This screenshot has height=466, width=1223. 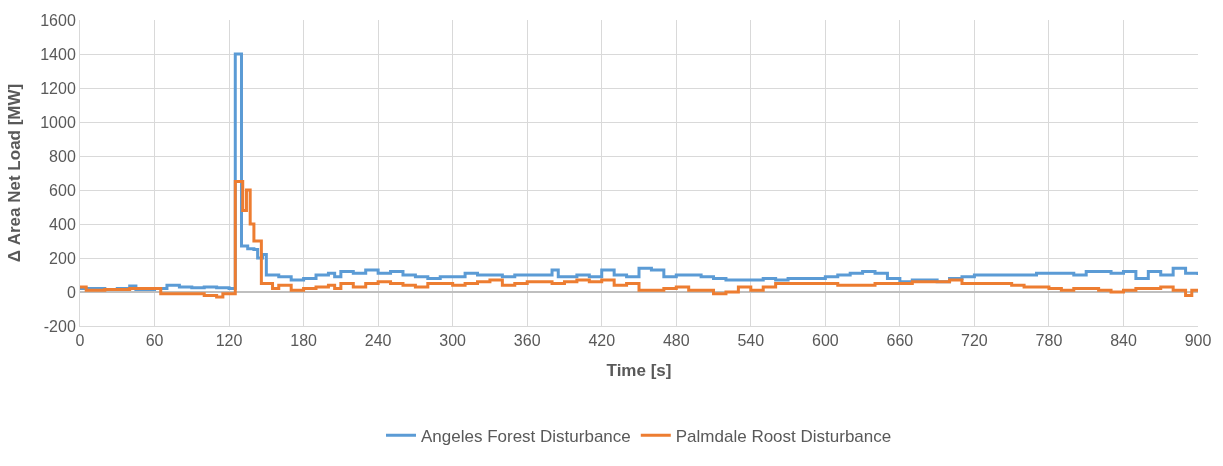 What do you see at coordinates (58, 122) in the screenshot?
I see `y-tick-label: 1000` at bounding box center [58, 122].